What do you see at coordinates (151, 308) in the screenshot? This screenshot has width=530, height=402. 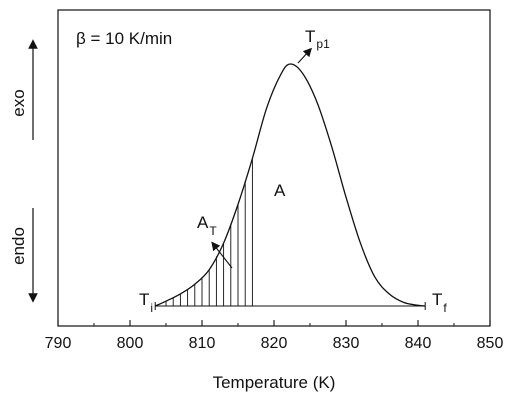 I see `onset-label-sub: i` at bounding box center [151, 308].